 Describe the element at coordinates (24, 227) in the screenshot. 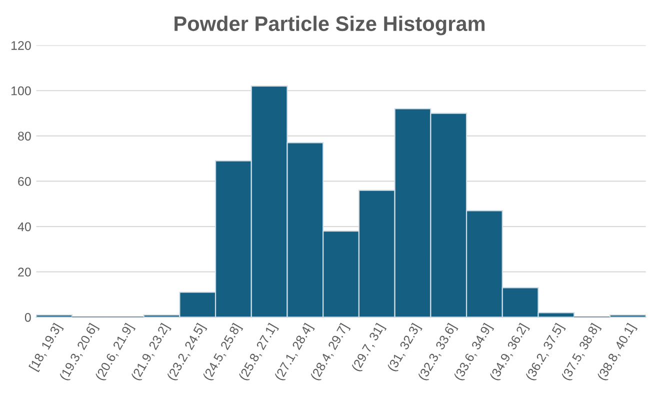

I see `y-tick-label: 40` at that location.